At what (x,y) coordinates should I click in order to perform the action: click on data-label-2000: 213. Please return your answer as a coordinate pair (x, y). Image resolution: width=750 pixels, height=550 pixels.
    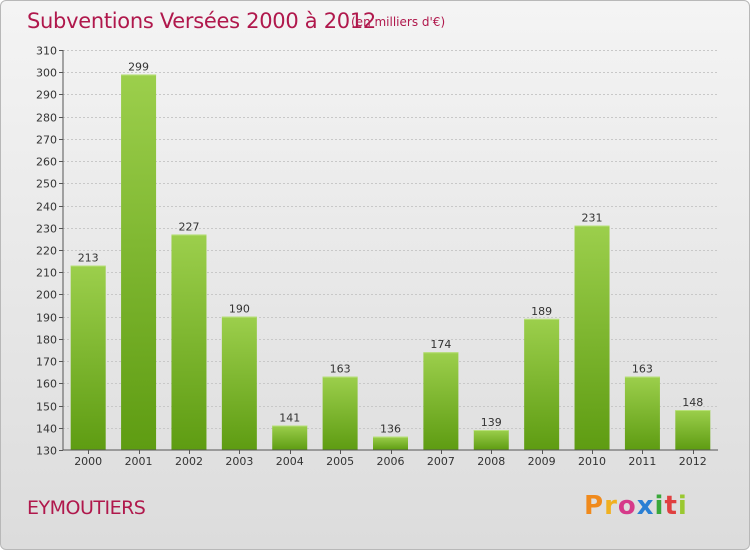
    Looking at the image, I should click on (88, 258).